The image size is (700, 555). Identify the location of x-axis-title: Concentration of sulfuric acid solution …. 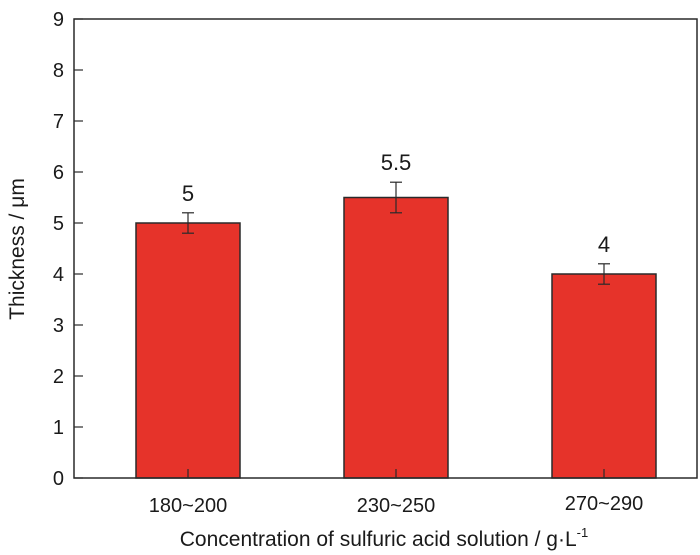
(384, 538).